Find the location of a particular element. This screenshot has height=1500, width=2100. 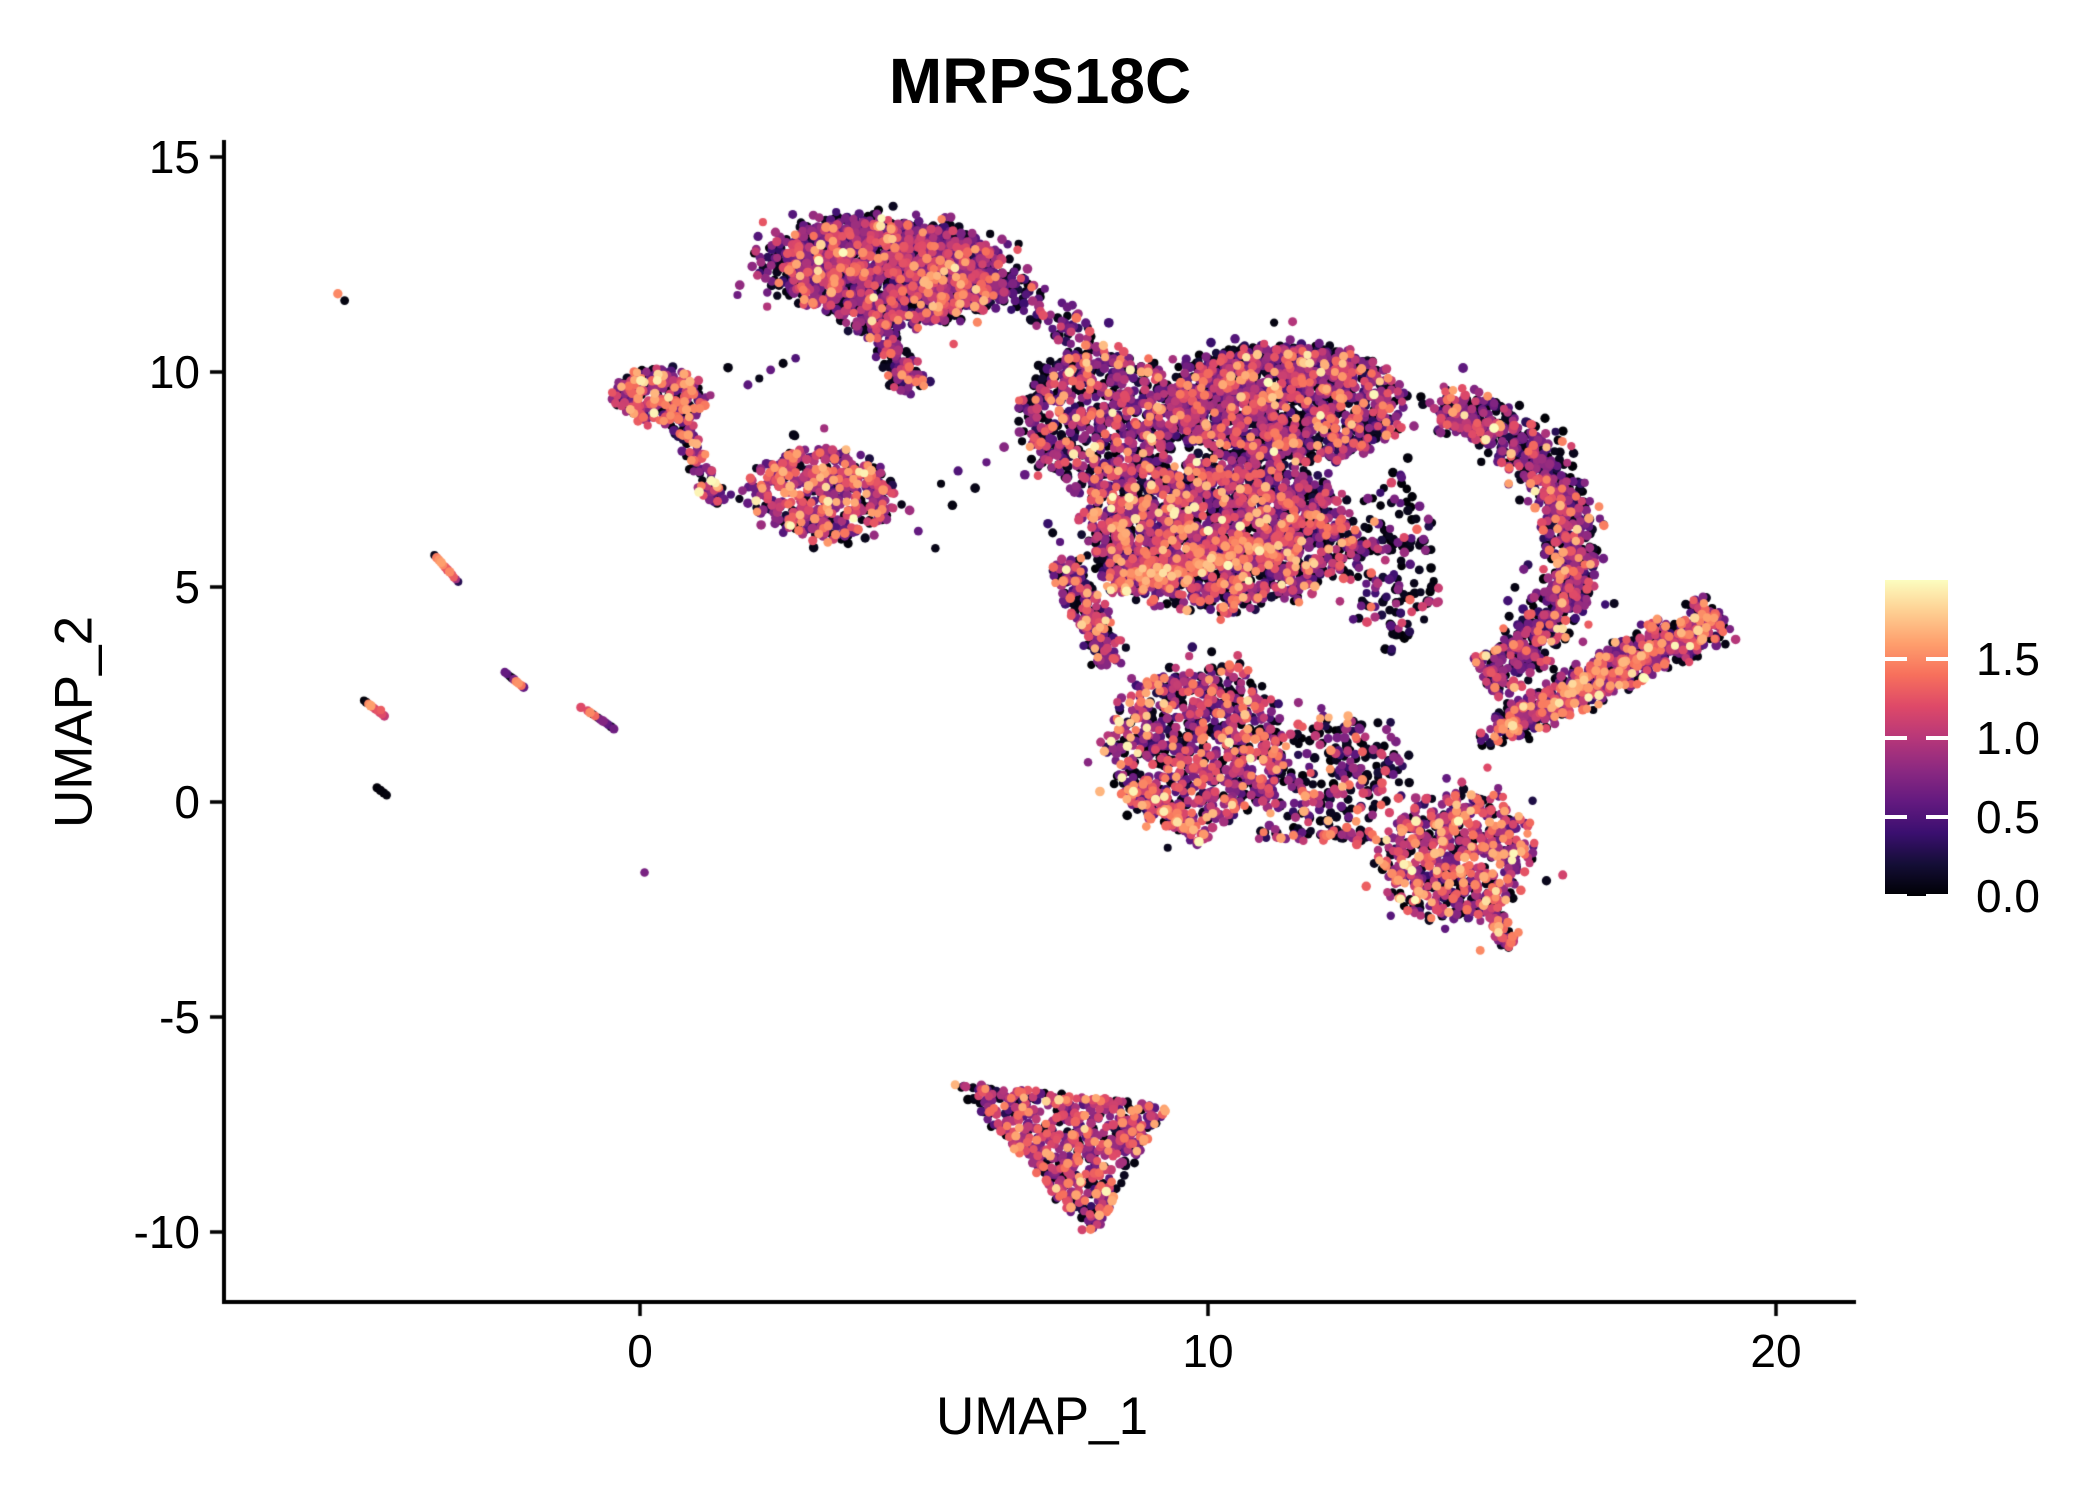

colorbar-tick-label-3: 0.0 is located at coordinates (2008, 896).